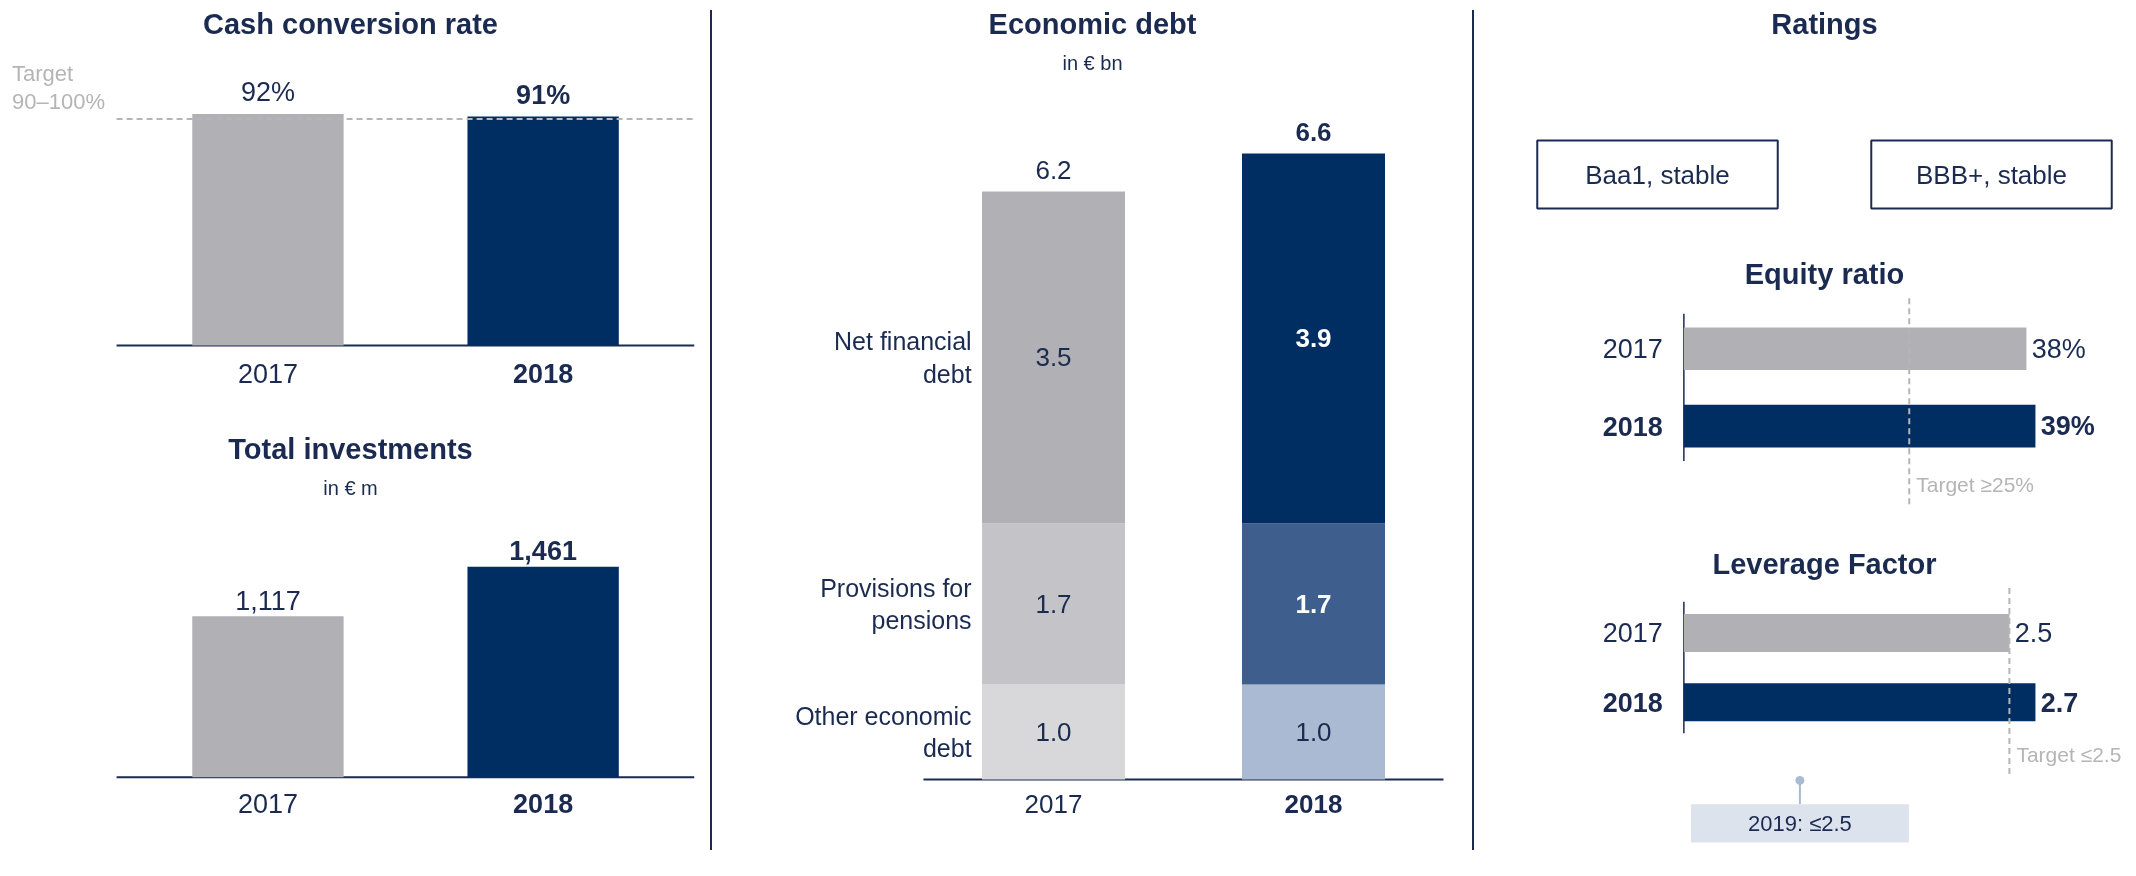 Image resolution: width=2136 pixels, height=876 pixels. What do you see at coordinates (896, 604) in the screenshot?
I see `series-label: Provisions for pensions` at bounding box center [896, 604].